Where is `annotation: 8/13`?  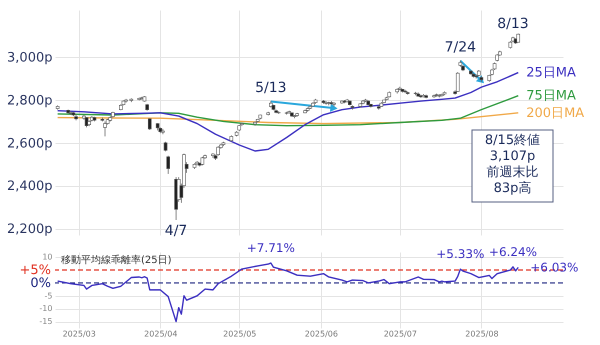
annotation: 8/13 is located at coordinates (513, 24).